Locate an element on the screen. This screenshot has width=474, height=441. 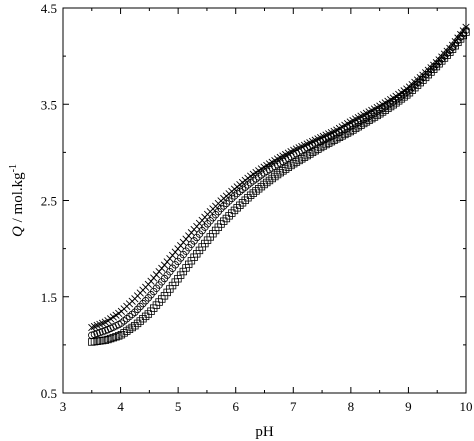
y-tick-labels: 0.5 1.5 2.5 3.5 4.5 is located at coordinates (49, 201).